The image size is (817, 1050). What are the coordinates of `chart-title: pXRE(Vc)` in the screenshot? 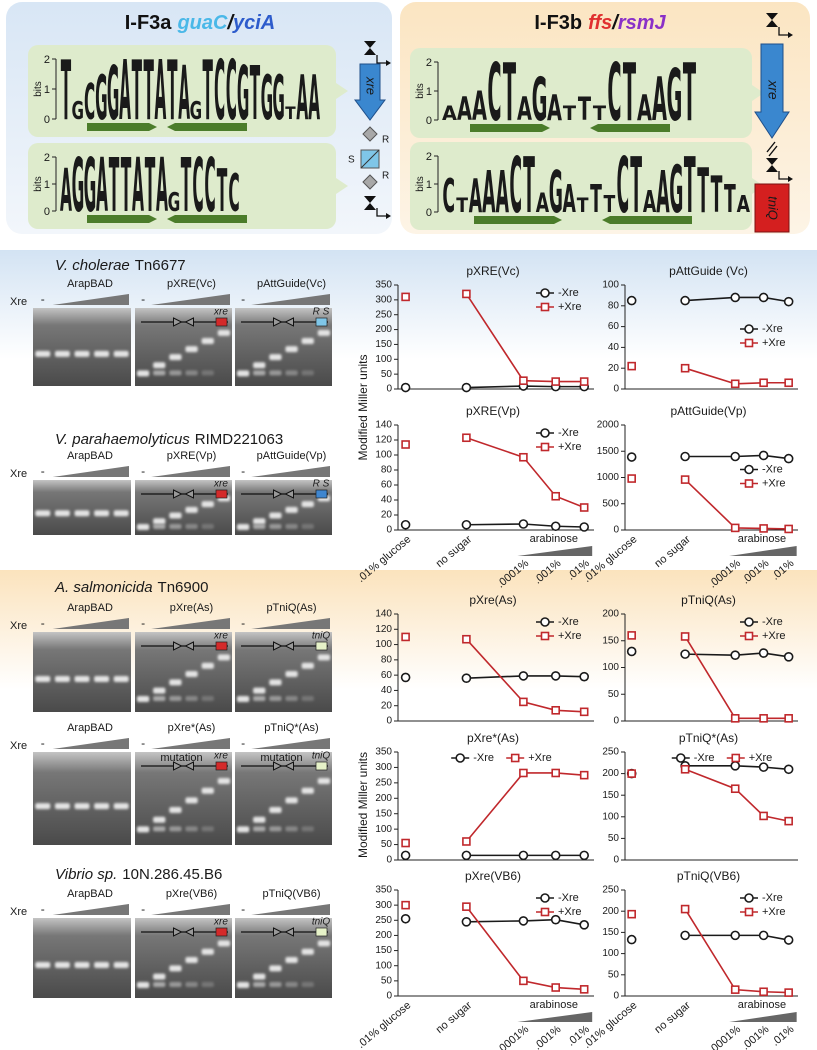 It's located at (492, 271).